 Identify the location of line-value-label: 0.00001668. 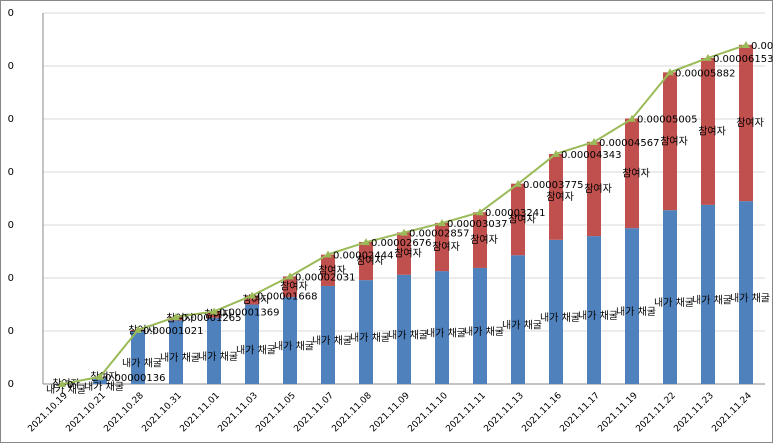
(287, 297).